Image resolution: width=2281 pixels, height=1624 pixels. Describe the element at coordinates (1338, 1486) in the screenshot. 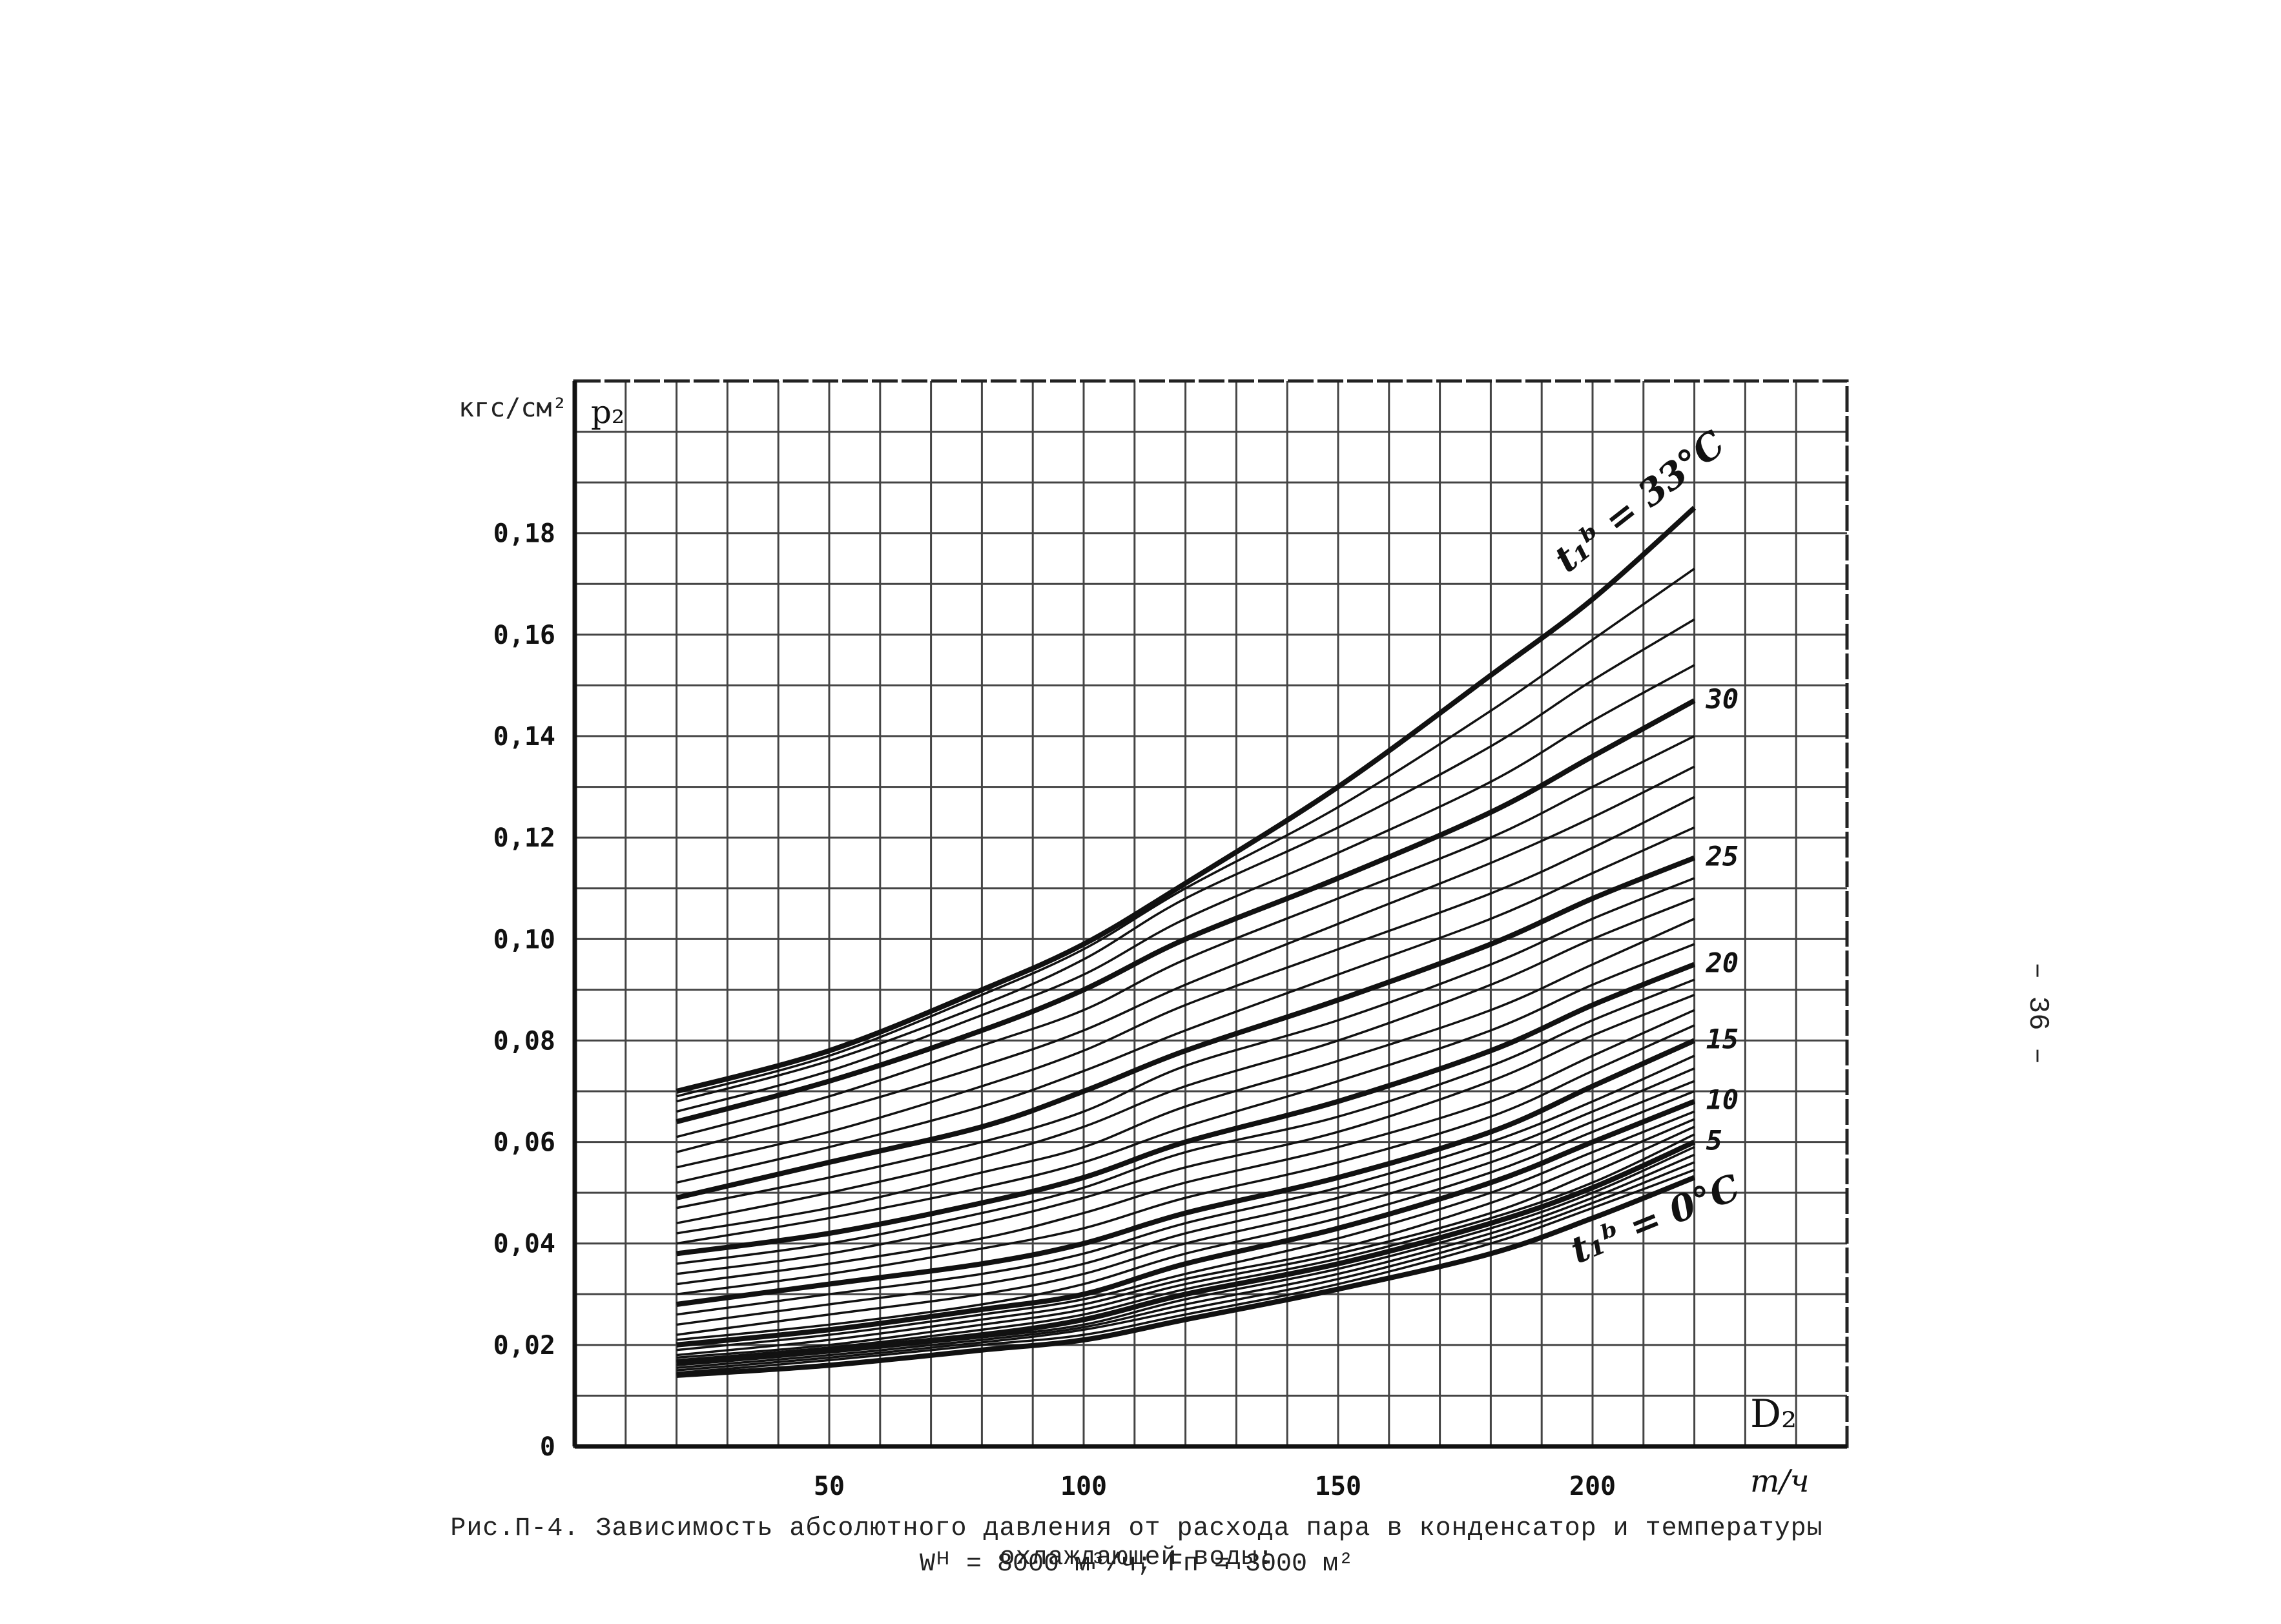

I see `x-tick-label: 150` at that location.